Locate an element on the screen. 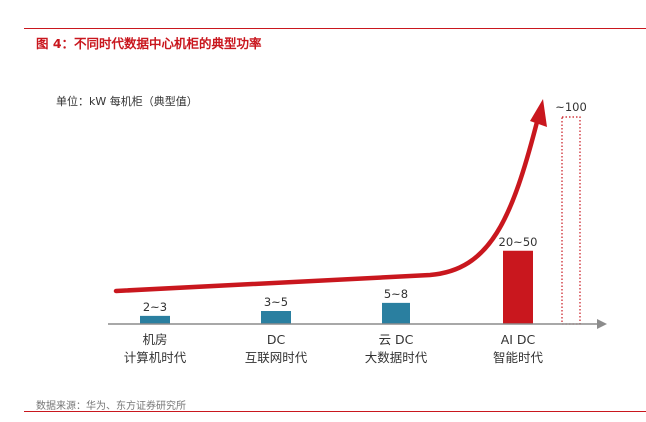 The image size is (646, 422). bottom-rule is located at coordinates (335, 411).